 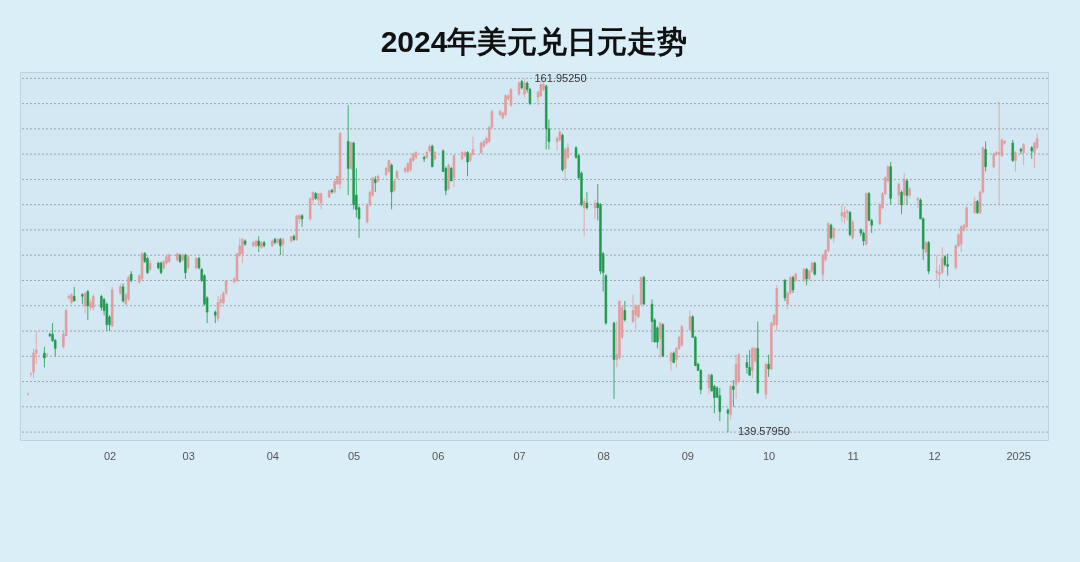 I want to click on chart-title: 2024年美元兑日元走势, so click(x=534, y=41).